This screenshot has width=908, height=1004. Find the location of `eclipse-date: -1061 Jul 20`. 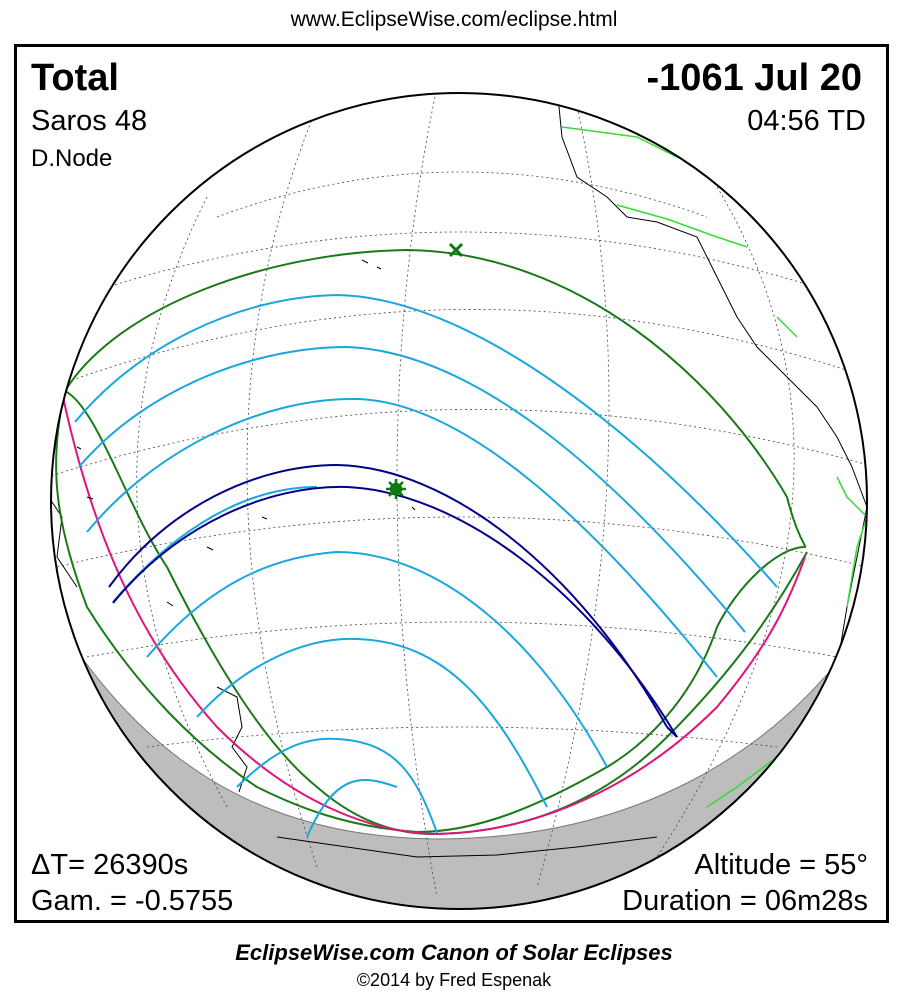

eclipse-date: -1061 Jul 20 is located at coordinates (754, 78).